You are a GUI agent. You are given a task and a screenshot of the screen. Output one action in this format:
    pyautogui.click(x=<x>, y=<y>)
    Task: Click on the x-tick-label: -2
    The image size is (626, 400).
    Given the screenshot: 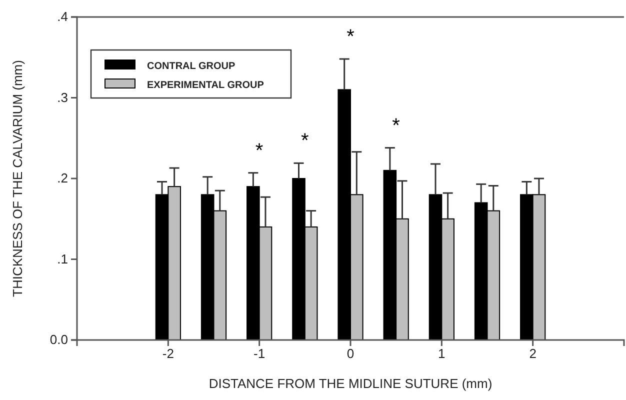 What is the action you would take?
    pyautogui.click(x=168, y=354)
    